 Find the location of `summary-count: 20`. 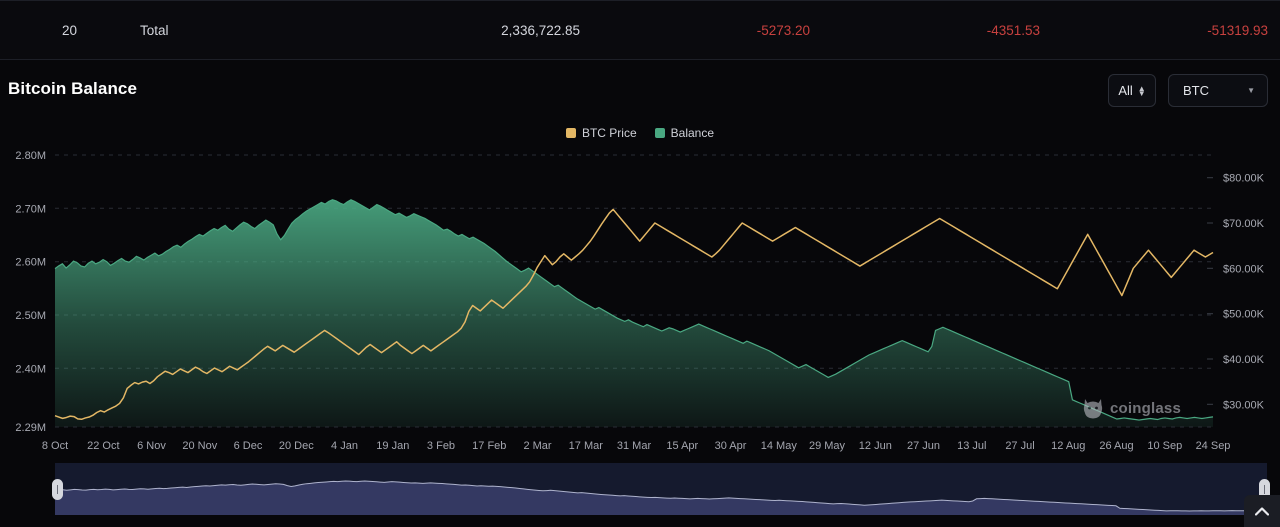

summary-count: 20 is located at coordinates (70, 30).